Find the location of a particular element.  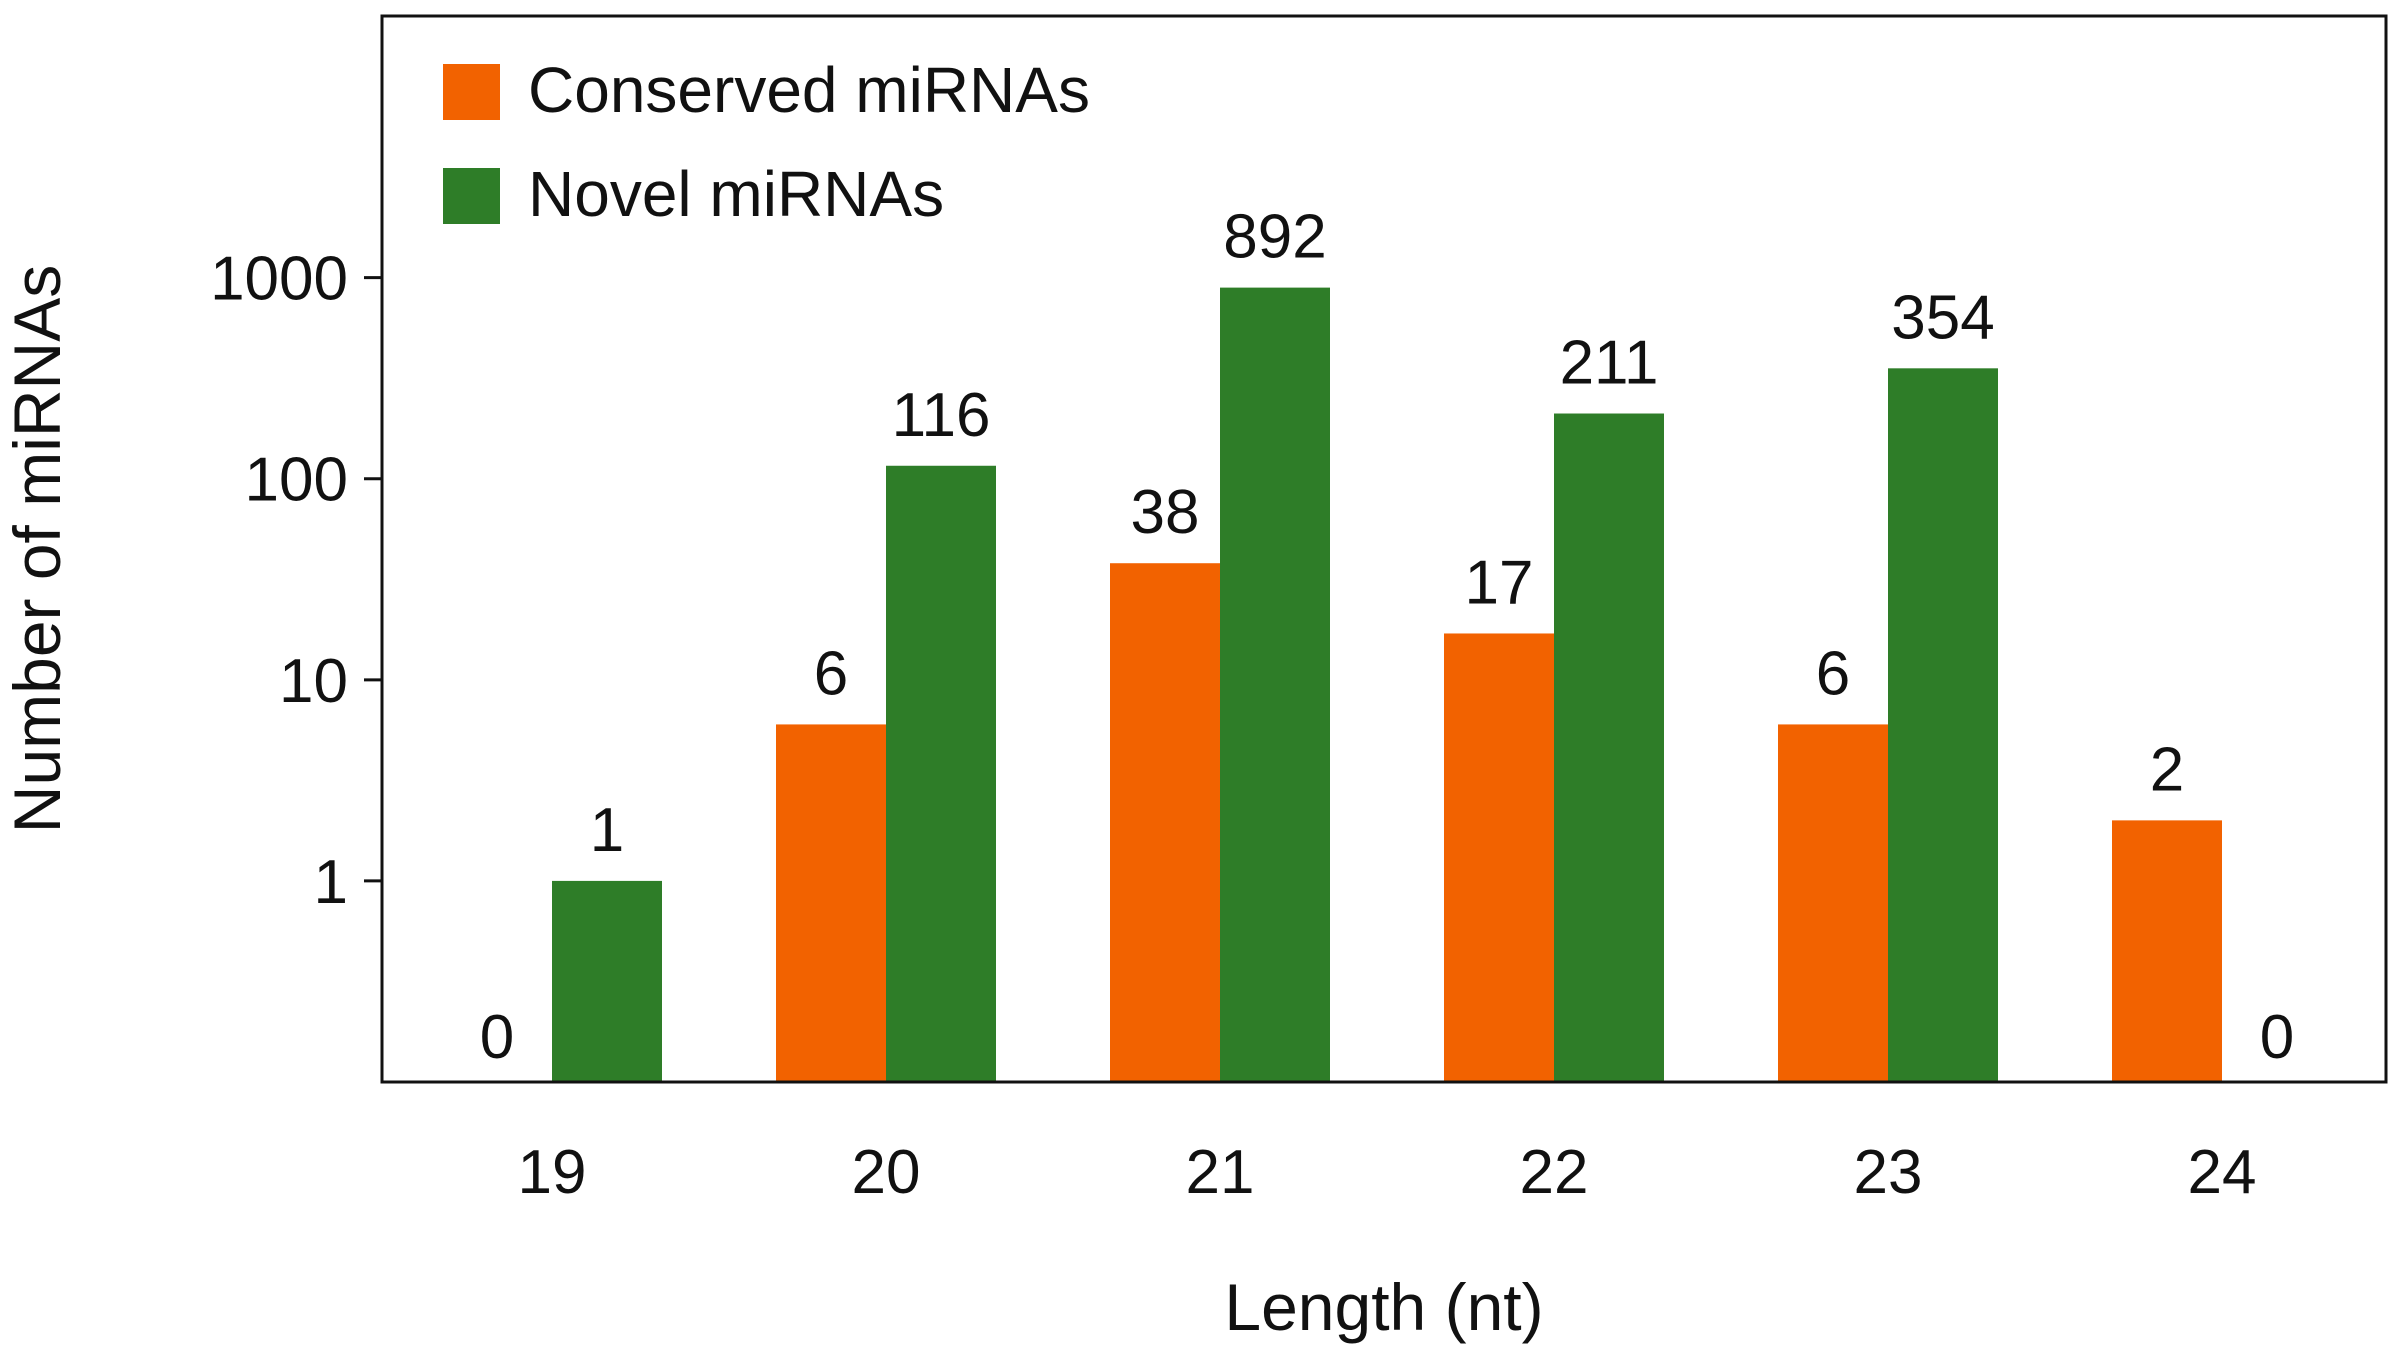

data-label-conserved-20: 6 is located at coordinates (831, 673).